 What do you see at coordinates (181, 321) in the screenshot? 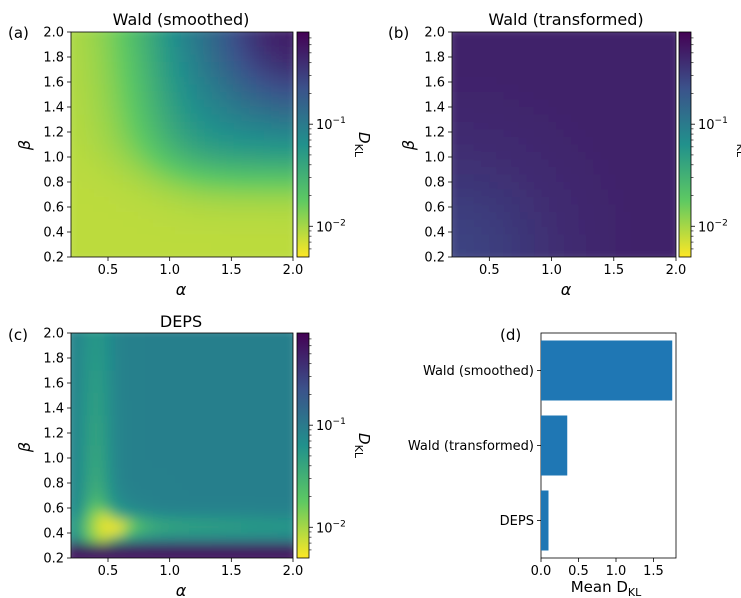
I see `panel-c-title: DEPS` at bounding box center [181, 321].